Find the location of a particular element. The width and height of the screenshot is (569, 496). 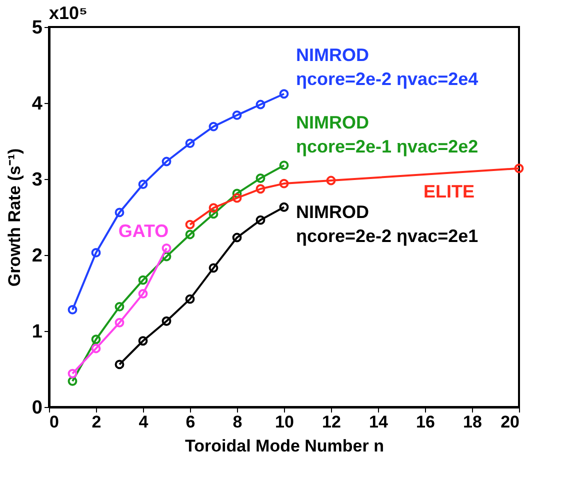

y-tick-label: 0 is located at coordinates (37, 408).